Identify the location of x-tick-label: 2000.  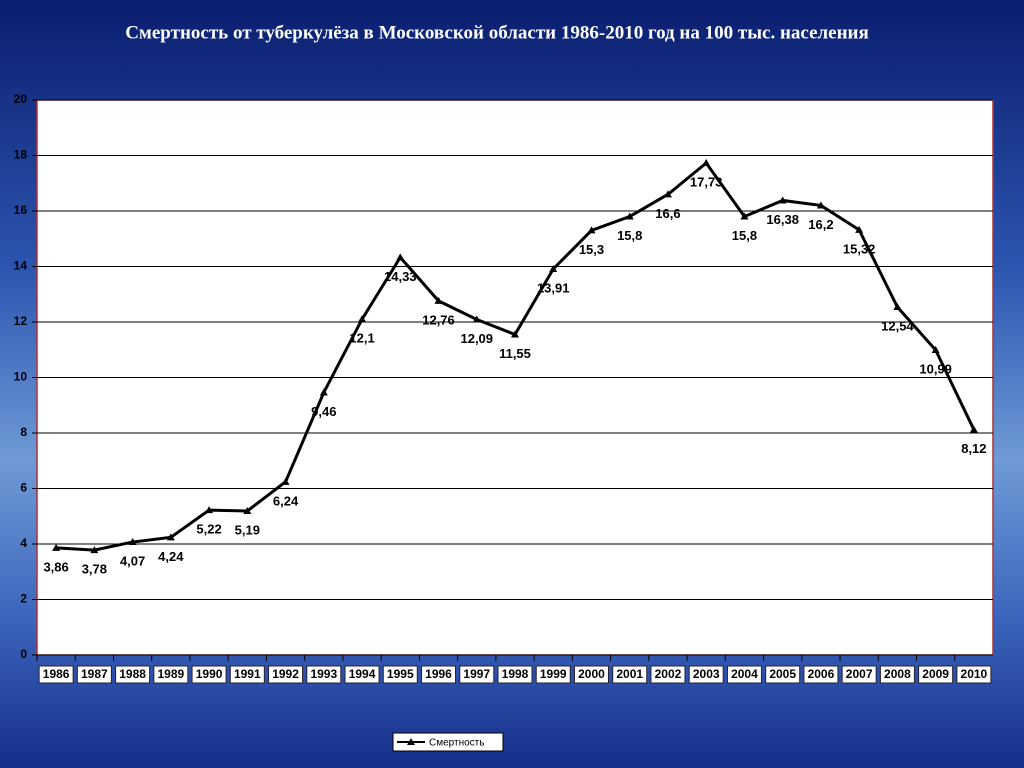
(591, 674).